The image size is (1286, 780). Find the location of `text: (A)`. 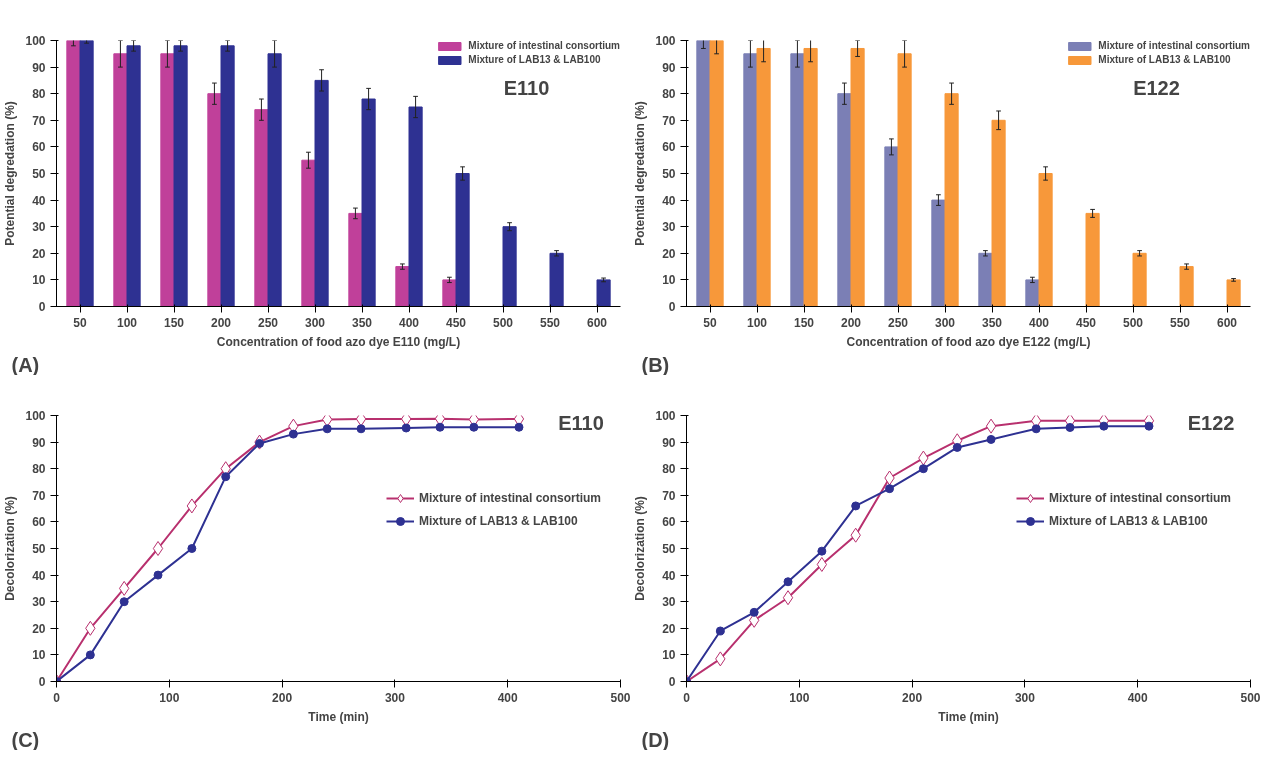

text: (A) is located at coordinates (25, 364).